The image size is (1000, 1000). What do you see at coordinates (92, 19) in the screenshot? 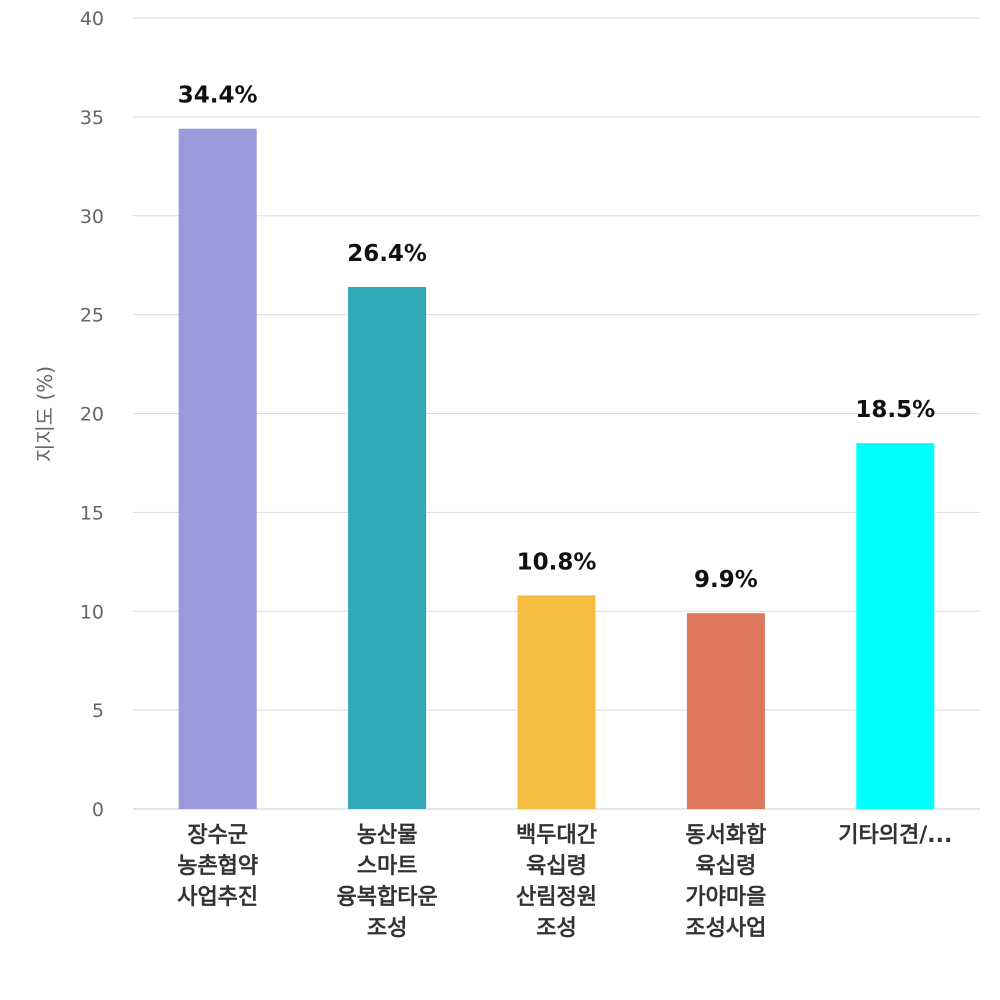
I see `y-tick-label: 40` at bounding box center [92, 19].